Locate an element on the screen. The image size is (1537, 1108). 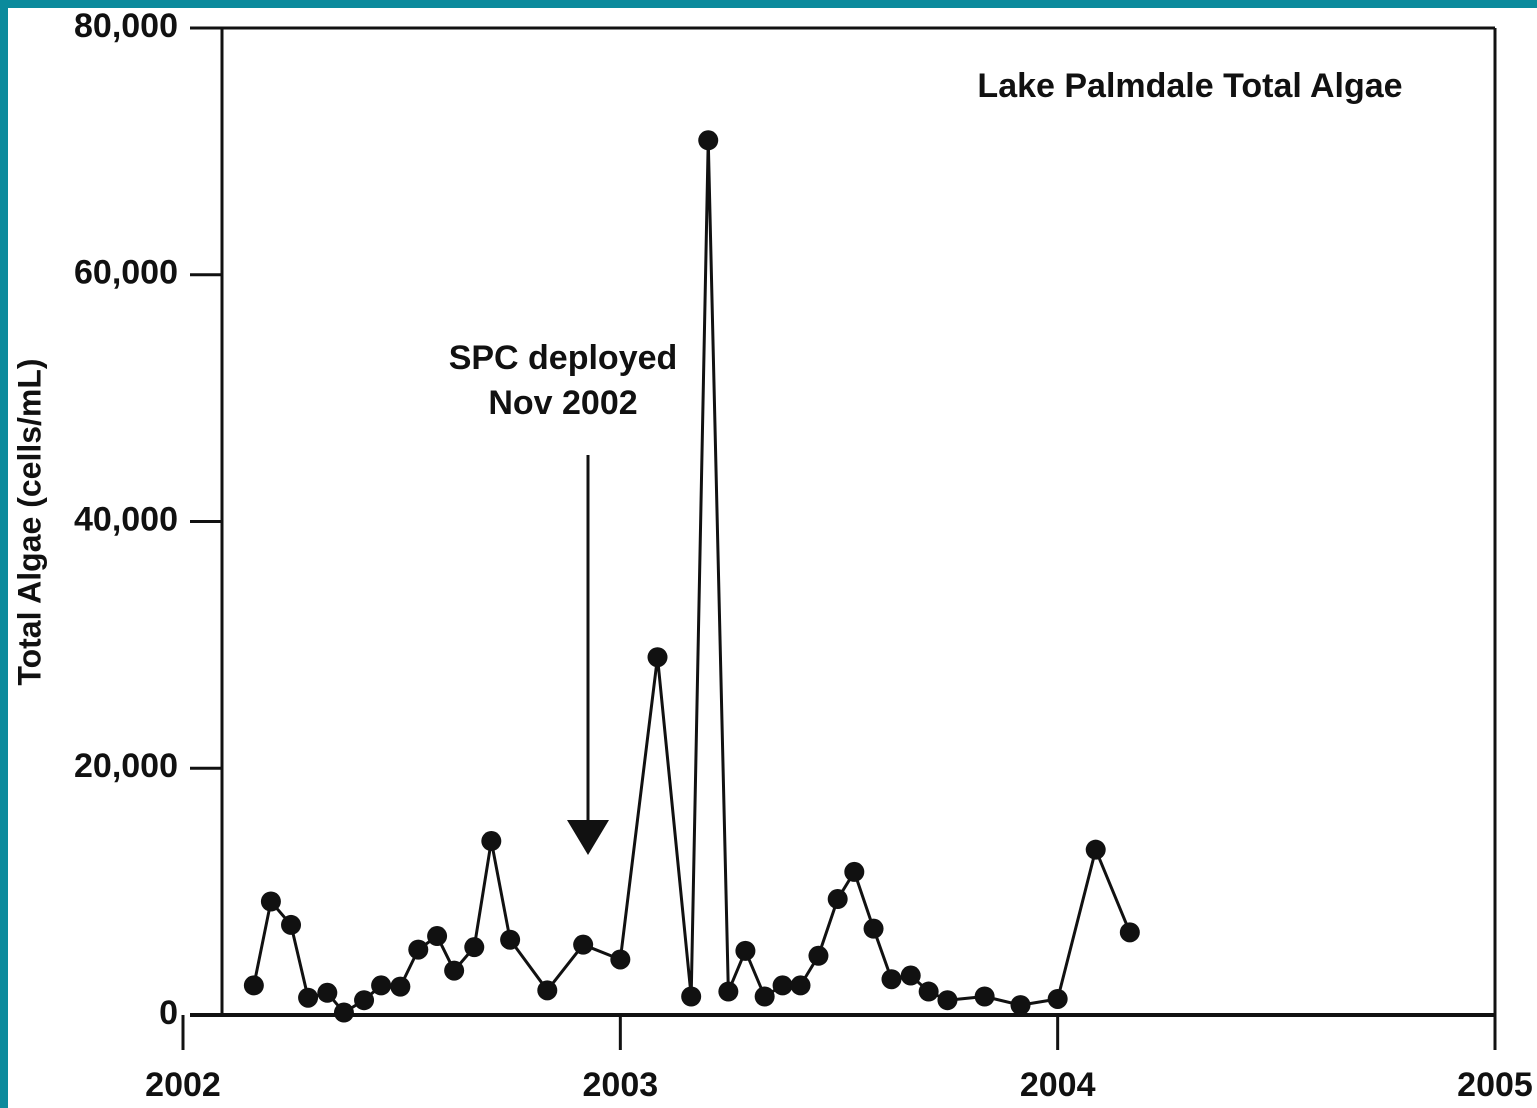
x-tick-label: 2004 is located at coordinates (1058, 1085).